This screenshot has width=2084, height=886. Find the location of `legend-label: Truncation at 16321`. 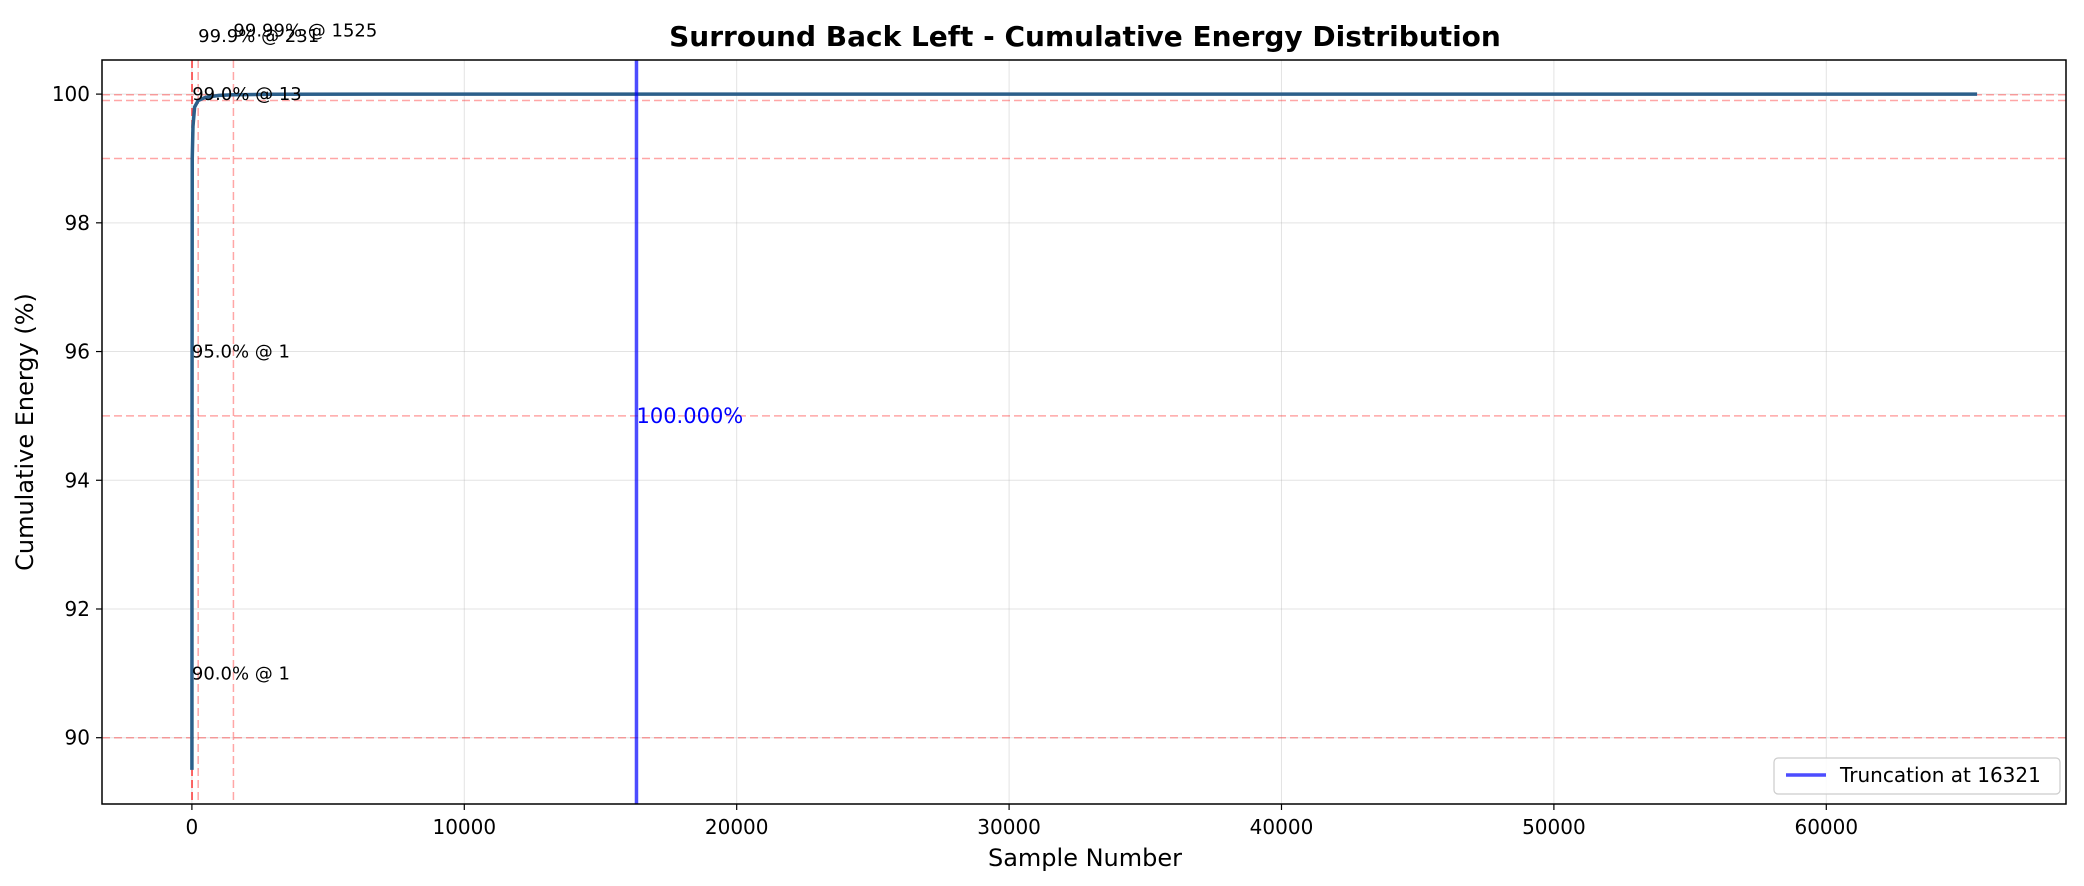

legend-label: Truncation at 16321 is located at coordinates (1940, 775).